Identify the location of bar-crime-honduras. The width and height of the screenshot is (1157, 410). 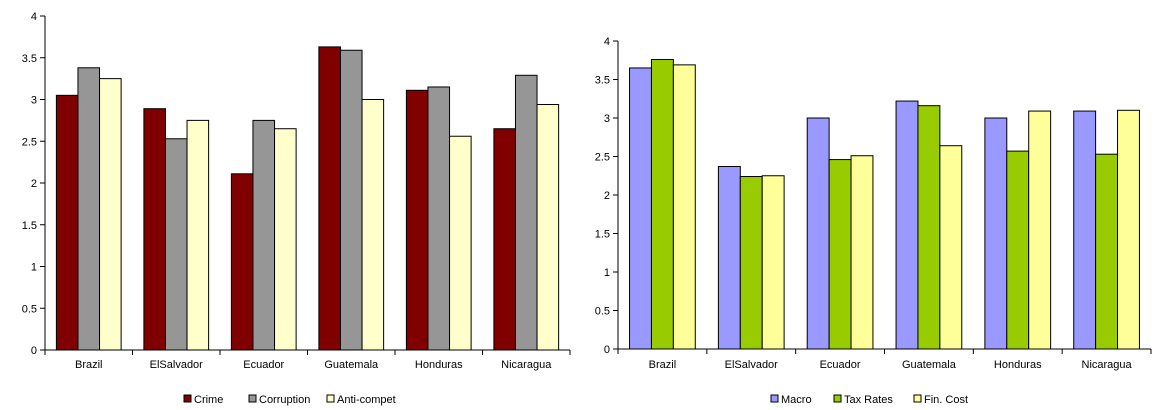
(417, 220).